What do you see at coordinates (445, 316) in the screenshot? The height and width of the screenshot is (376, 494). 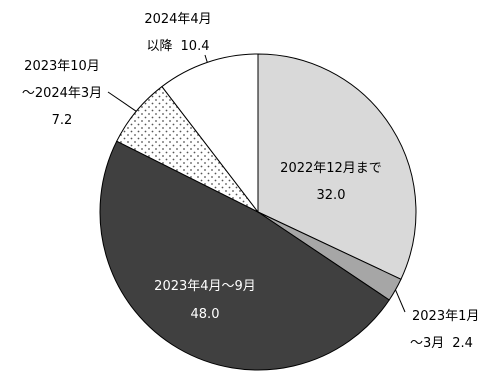 I see `slice-label-2023-jan-mar-line1: 2023年1月` at bounding box center [445, 316].